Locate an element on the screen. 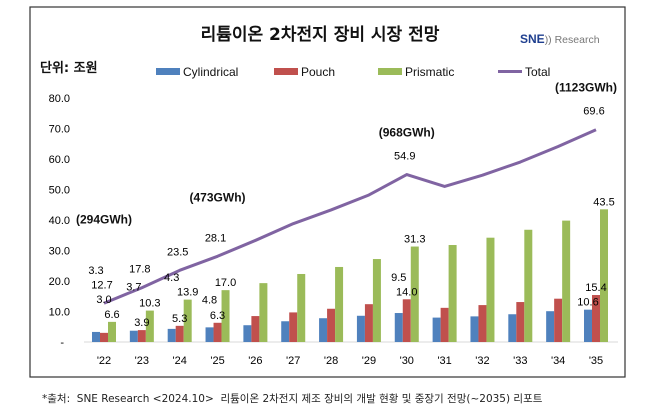  x-tick-label: '32 is located at coordinates (482, 361).